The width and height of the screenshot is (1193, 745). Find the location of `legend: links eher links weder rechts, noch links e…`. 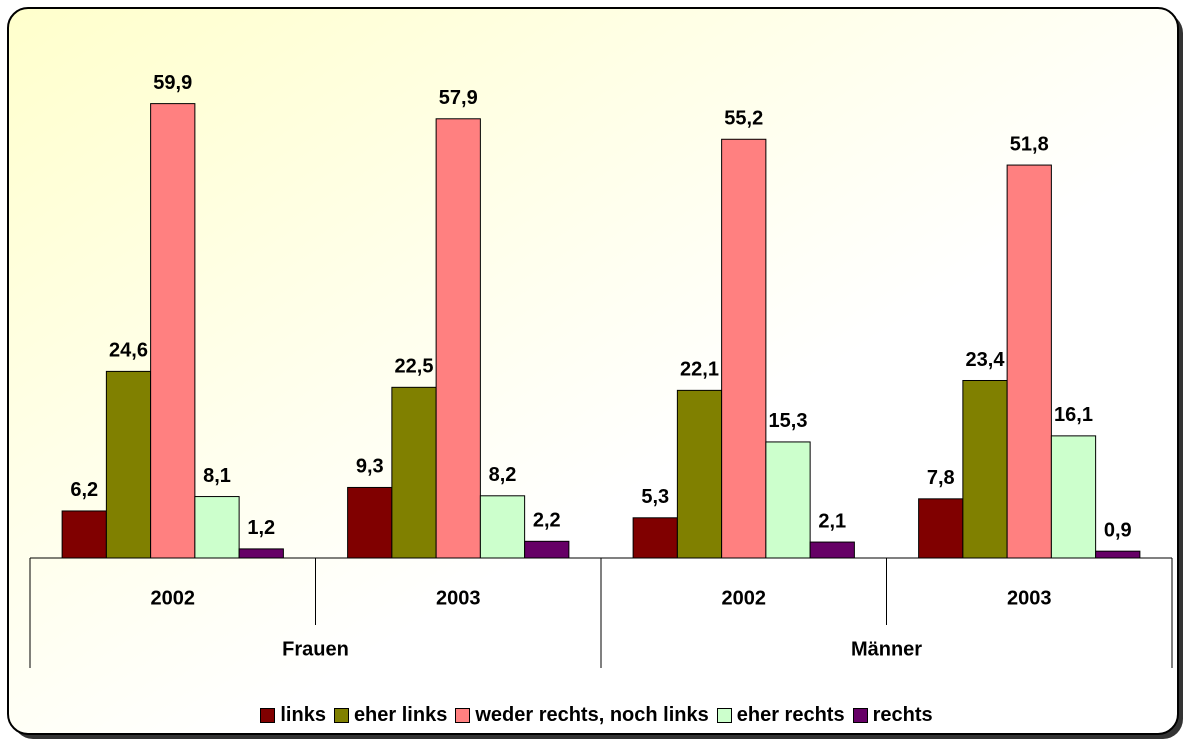

legend: links eher links weder rechts, noch links e… is located at coordinates (596, 715).